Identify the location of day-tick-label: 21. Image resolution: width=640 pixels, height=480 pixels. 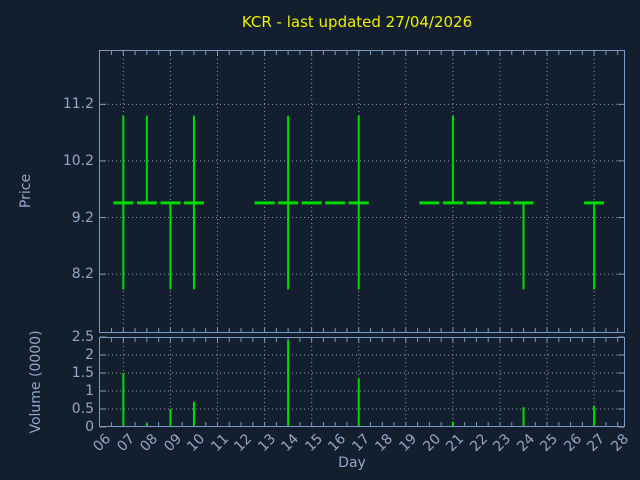
(455, 443).